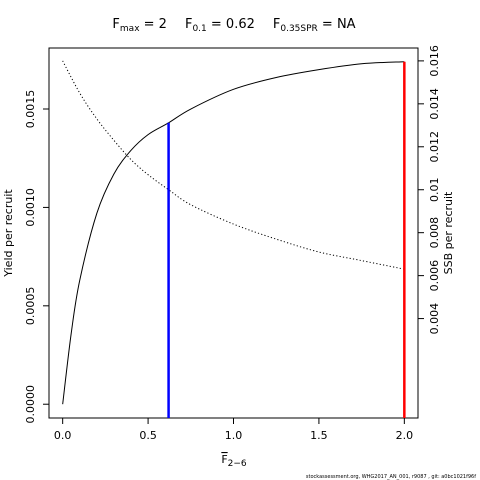 This screenshot has width=480, height=480. What do you see at coordinates (405, 435) in the screenshot?
I see `x-tick-label: 2.0` at bounding box center [405, 435].